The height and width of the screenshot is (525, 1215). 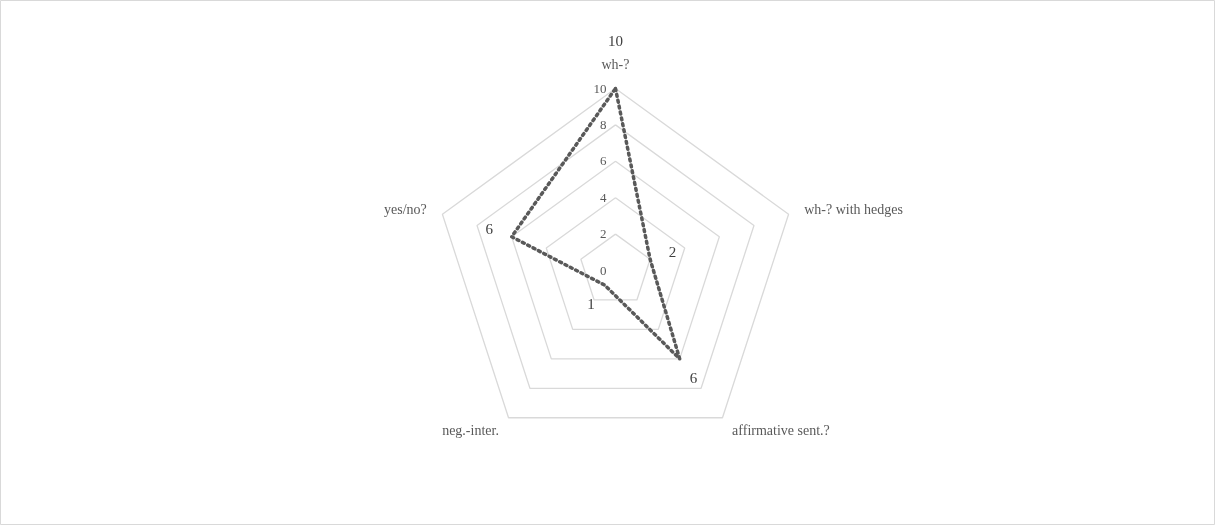 What do you see at coordinates (603, 197) in the screenshot?
I see `y-tick-label: 4` at bounding box center [603, 197].